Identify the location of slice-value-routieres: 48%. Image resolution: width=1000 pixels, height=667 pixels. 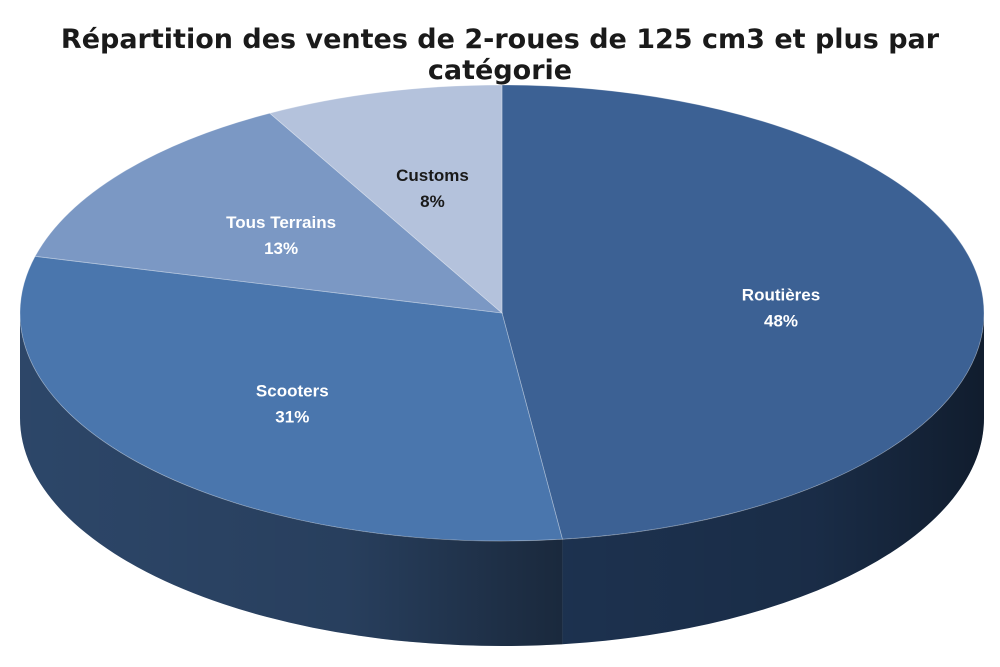
(781, 321).